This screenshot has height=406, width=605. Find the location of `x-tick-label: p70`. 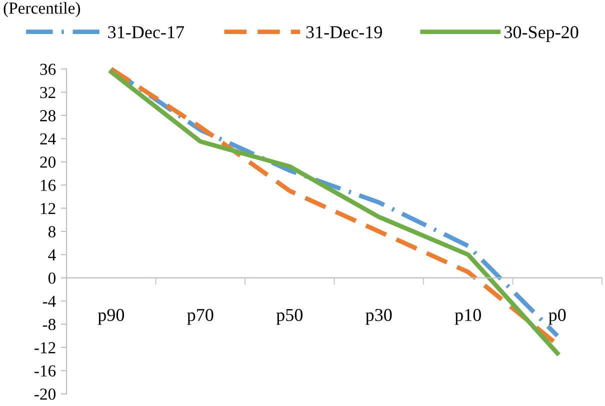

x-tick-label: p70 is located at coordinates (200, 316).